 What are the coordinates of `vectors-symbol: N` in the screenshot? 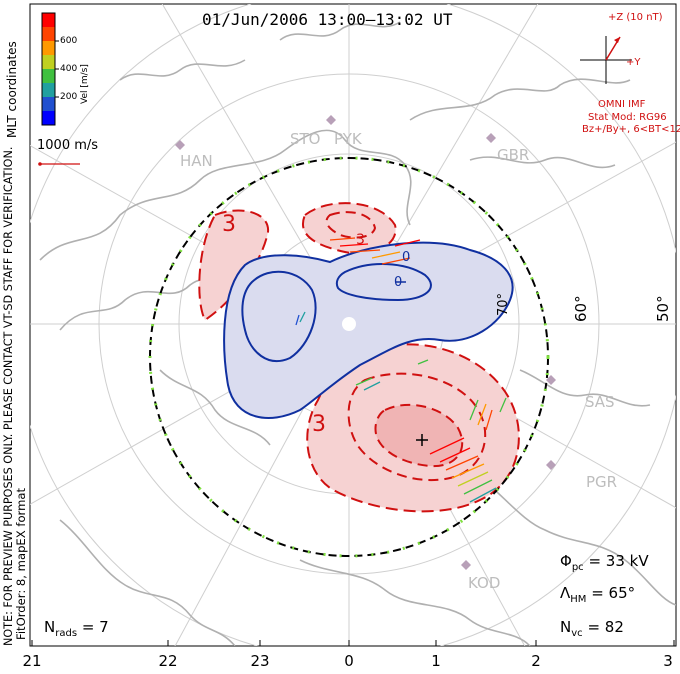 It's located at (566, 627).